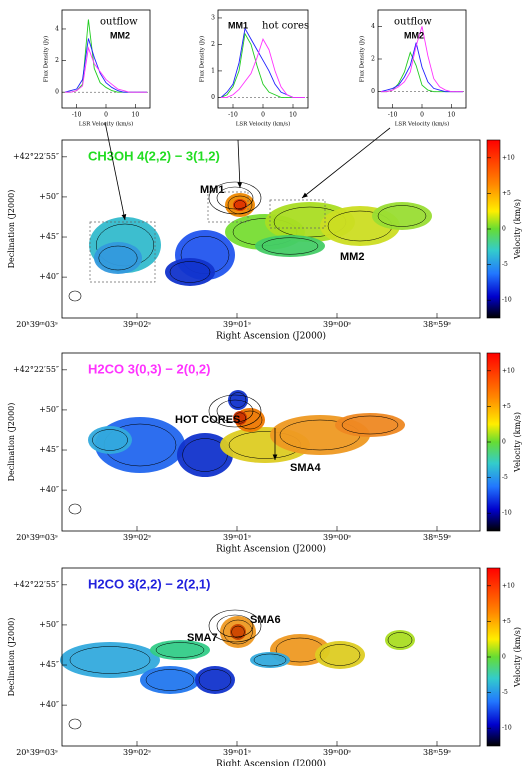 This screenshot has height=770, width=525. I want to click on map-title: H2CO 3(0,3) − 2(0,2), so click(149, 368).